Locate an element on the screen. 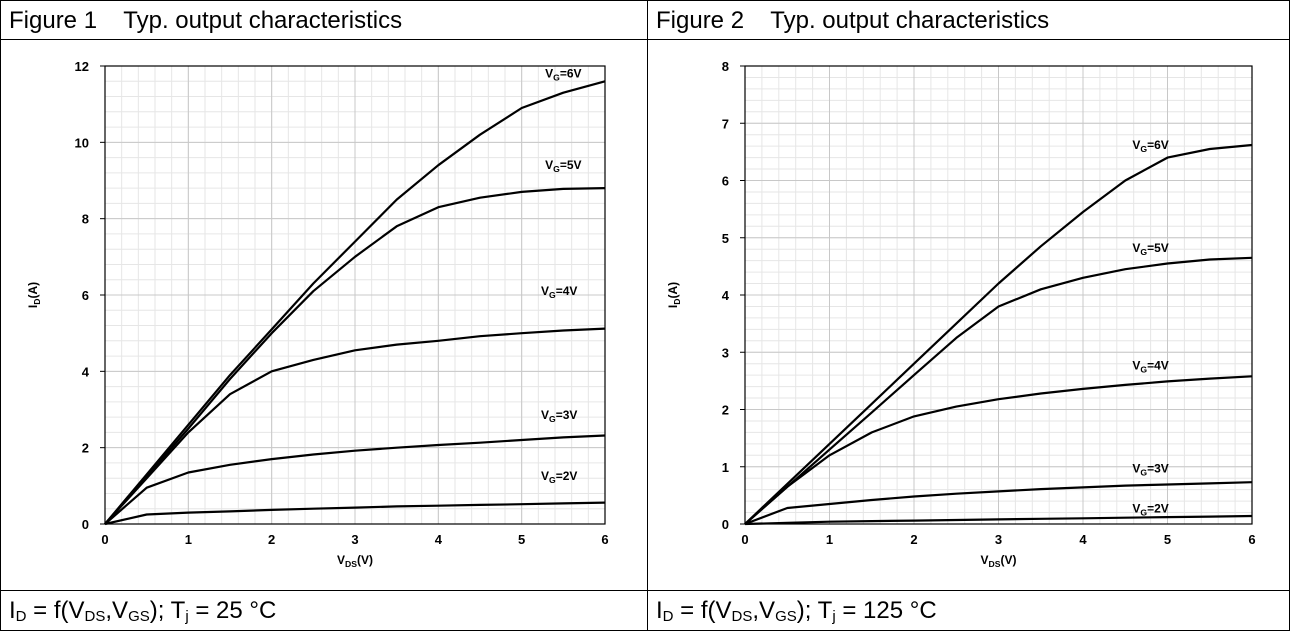  figure-1-title: Figure 1 Typ. output characteristics is located at coordinates (206, 20).